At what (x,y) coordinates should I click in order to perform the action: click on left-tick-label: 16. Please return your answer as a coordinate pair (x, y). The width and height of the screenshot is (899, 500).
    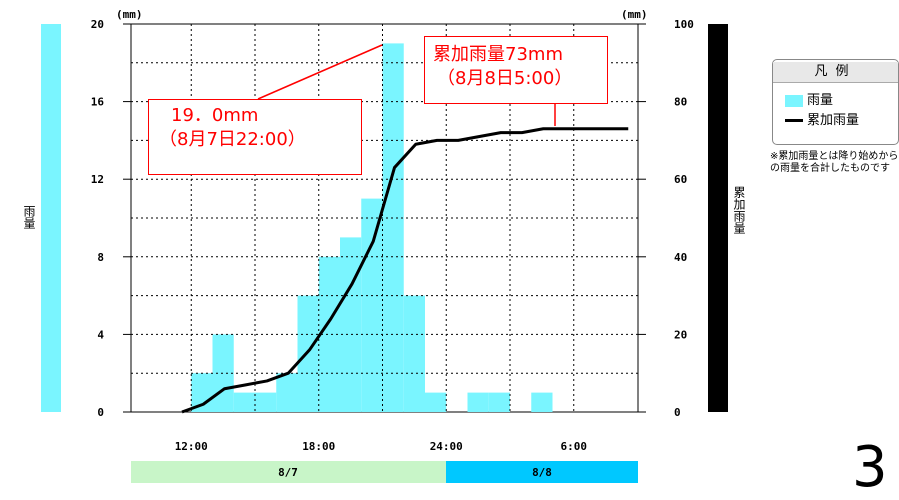
    Looking at the image, I should click on (98, 102).